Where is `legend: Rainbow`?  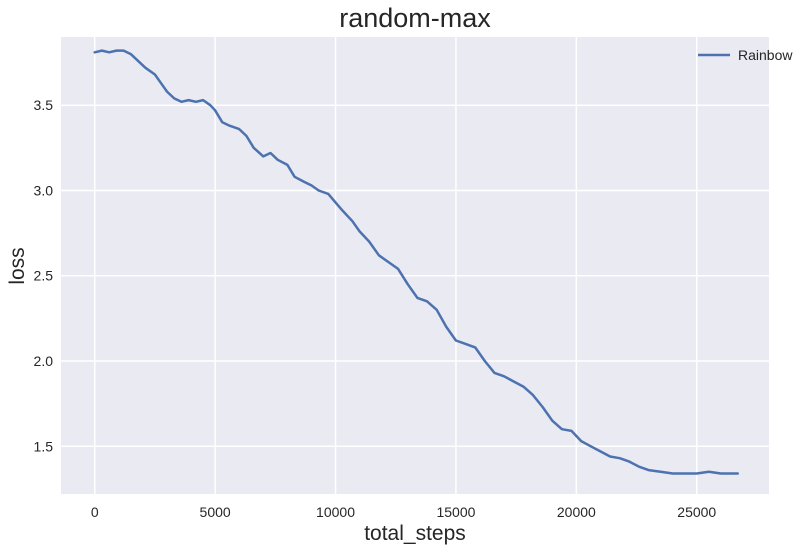
legend: Rainbow is located at coordinates (745, 55).